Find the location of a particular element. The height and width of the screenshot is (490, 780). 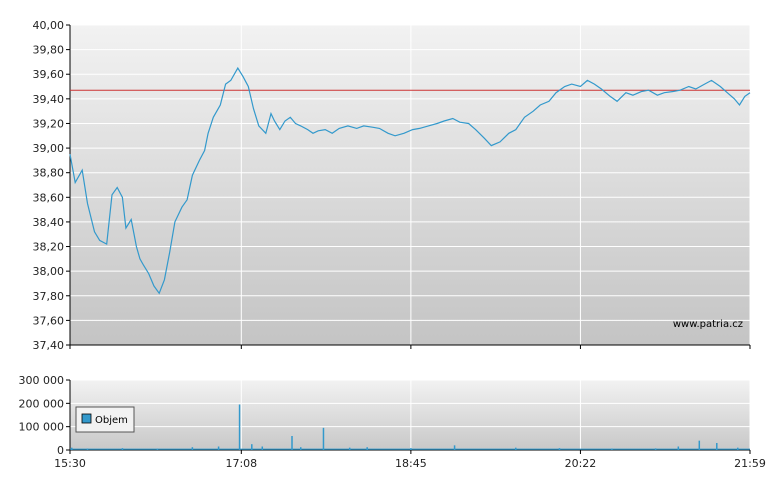

price-y-tick-label: 37,40 is located at coordinates (49, 345).